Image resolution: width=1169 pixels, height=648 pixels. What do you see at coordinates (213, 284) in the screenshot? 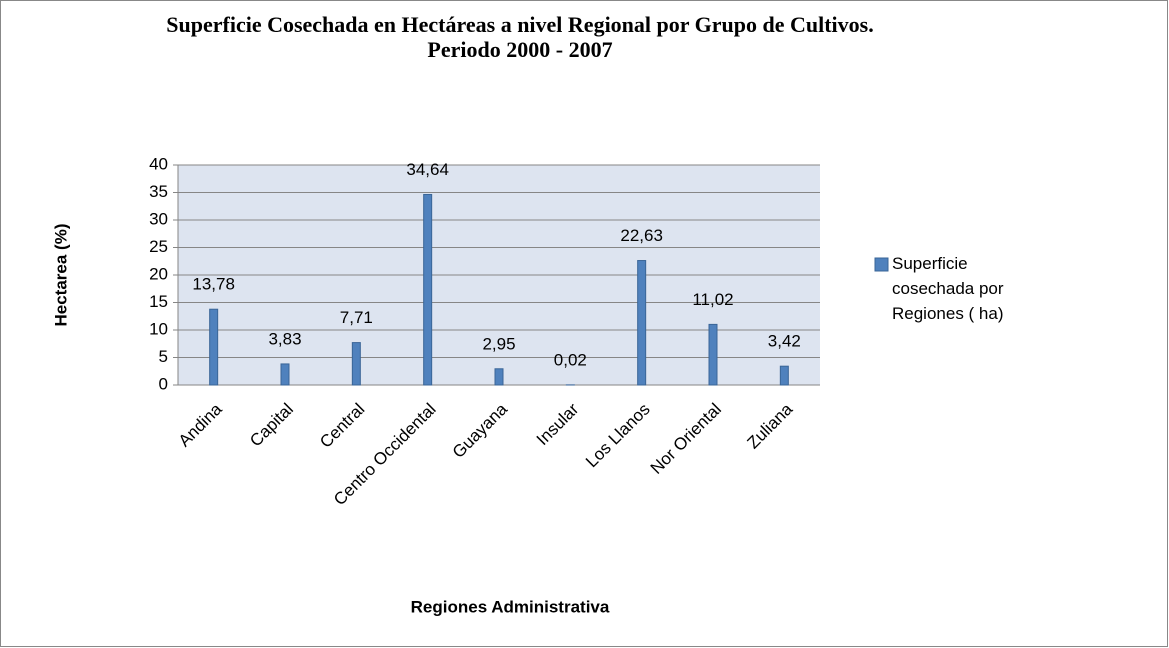
I see `data-label: 13,78` at bounding box center [213, 284].